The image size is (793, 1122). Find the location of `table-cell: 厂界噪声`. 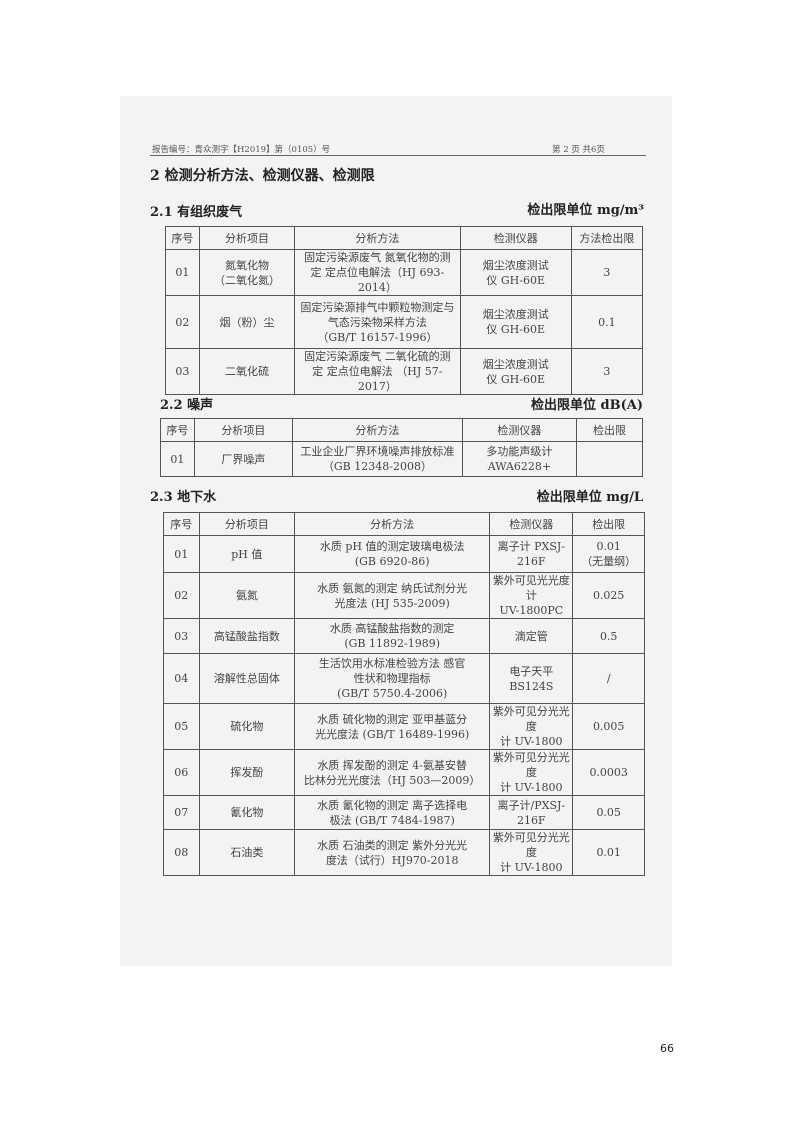

table-cell: 厂界噪声 is located at coordinates (243, 459).